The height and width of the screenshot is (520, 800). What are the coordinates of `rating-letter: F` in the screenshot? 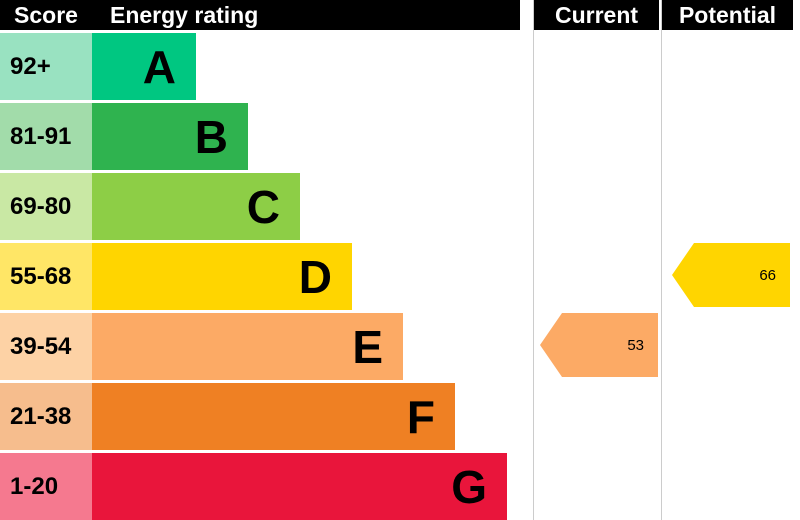 It's located at (420, 416).